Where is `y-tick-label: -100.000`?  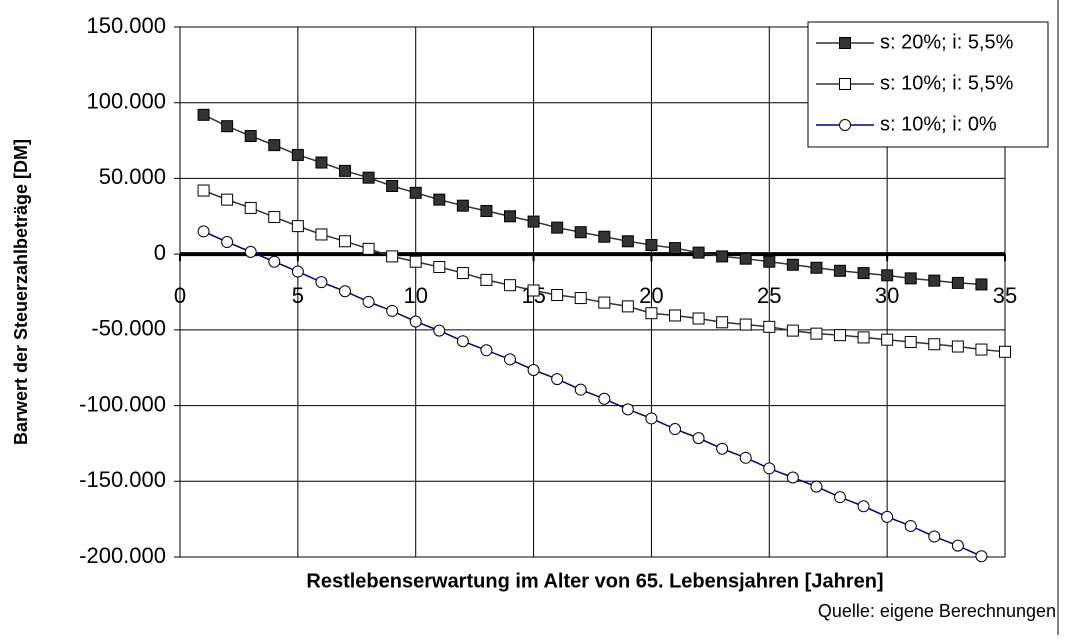
y-tick-label: -100.000 is located at coordinates (122, 403).